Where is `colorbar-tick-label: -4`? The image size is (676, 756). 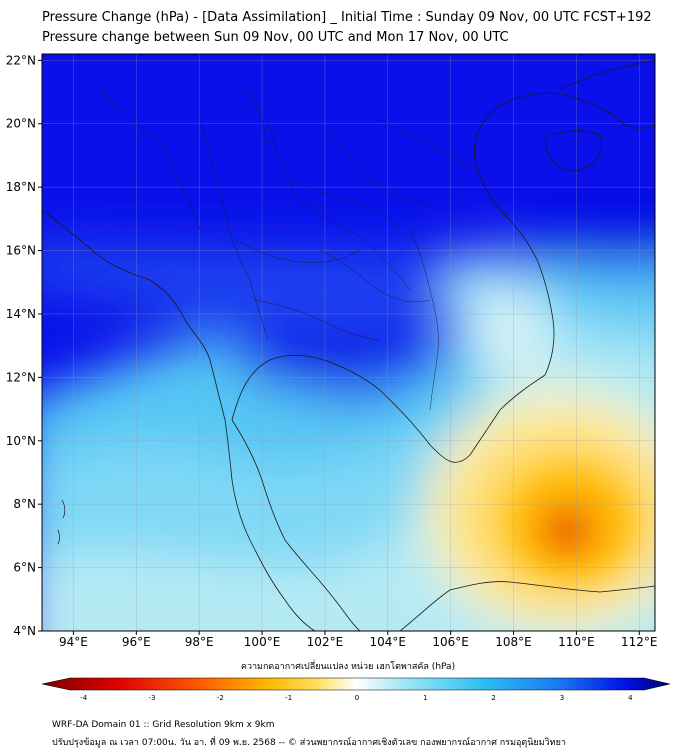 colorbar-tick-label: -4 is located at coordinates (84, 697).